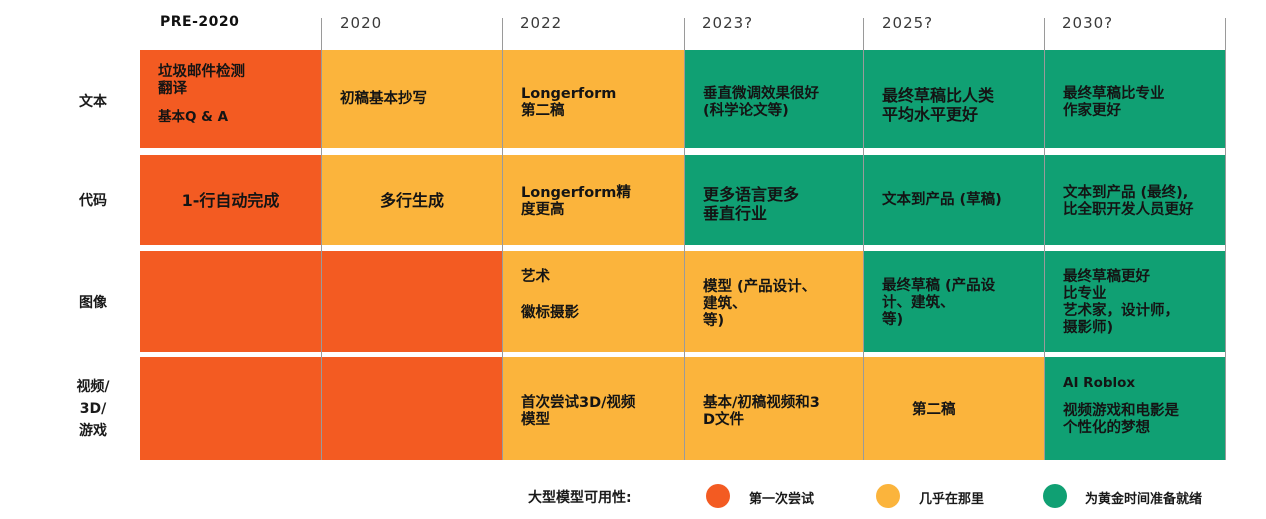 The width and height of the screenshot is (1266, 519). I want to click on year-header-2020: 2020, so click(361, 23).